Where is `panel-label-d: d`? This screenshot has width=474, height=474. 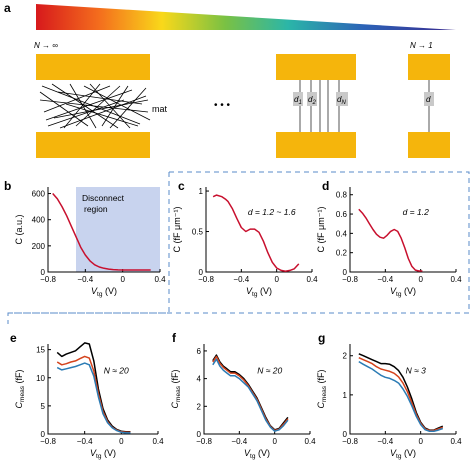 panel-label-d: d is located at coordinates (325, 186).